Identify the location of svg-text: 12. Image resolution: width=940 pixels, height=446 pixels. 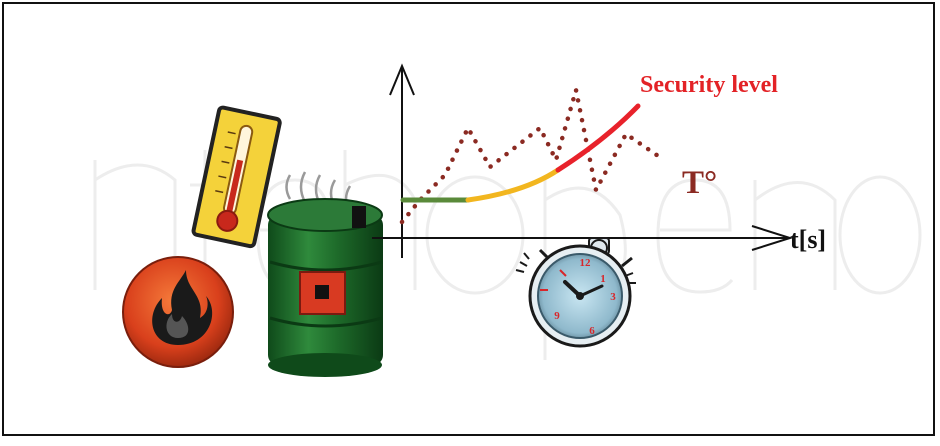
(586, 263).